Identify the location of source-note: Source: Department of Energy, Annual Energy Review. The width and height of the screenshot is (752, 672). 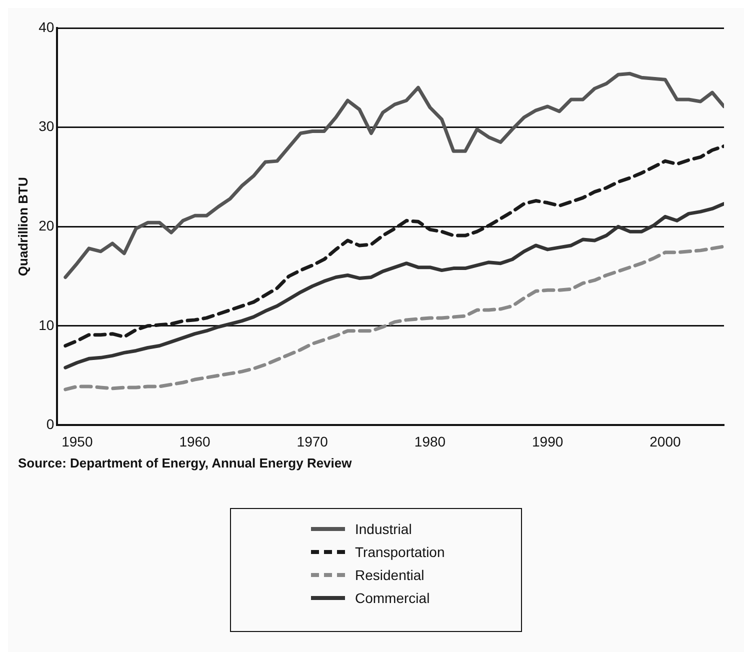
(185, 462).